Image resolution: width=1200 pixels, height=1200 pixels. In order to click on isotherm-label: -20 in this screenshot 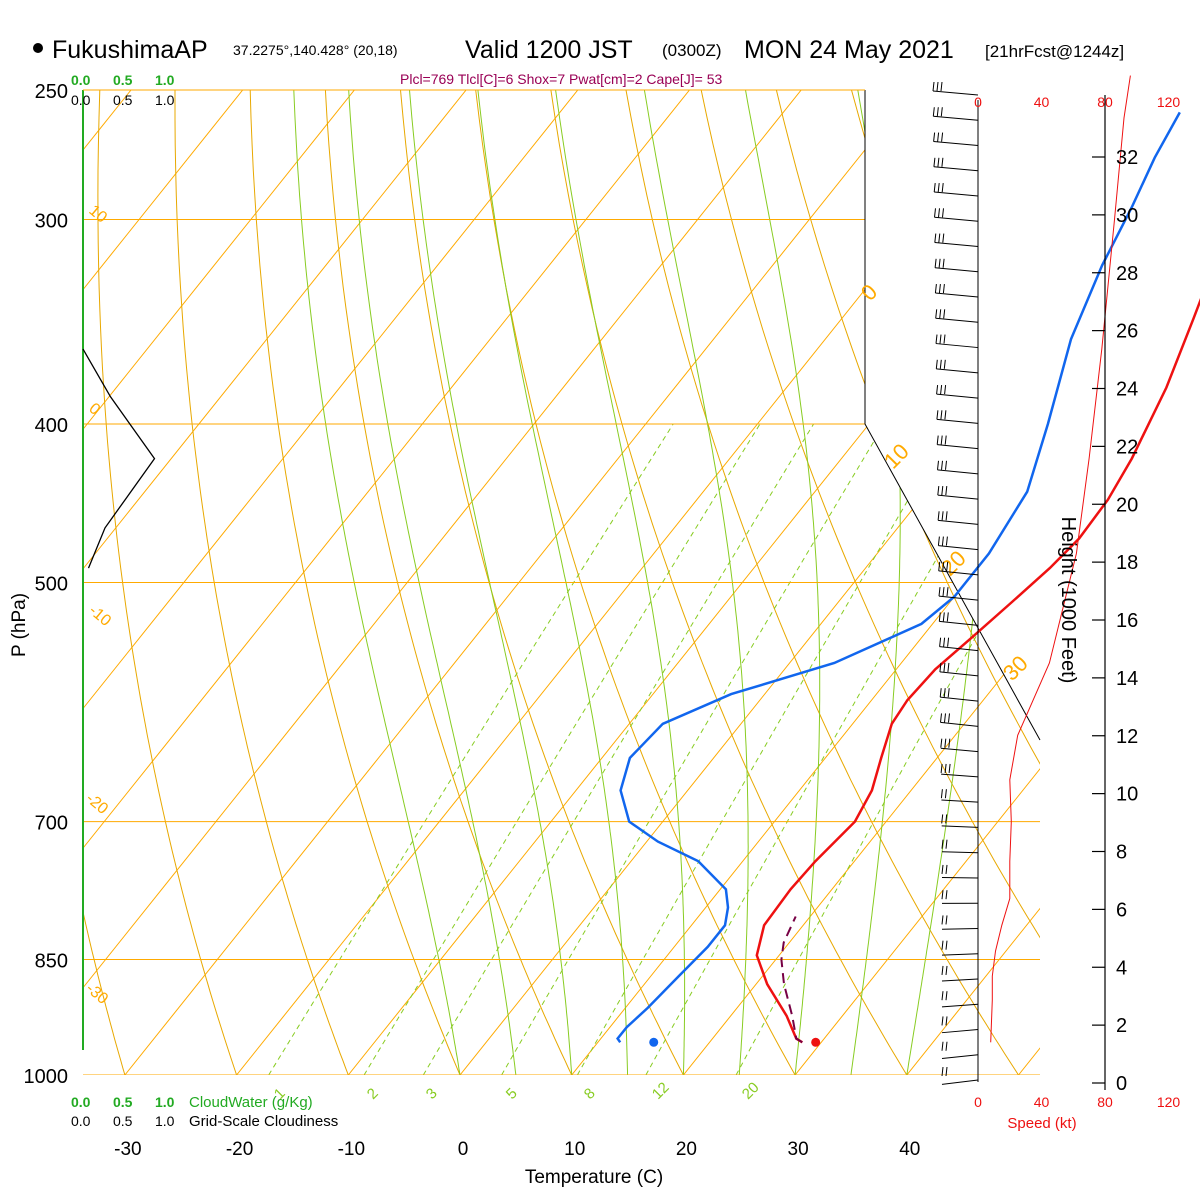, I will do `click(96, 804)`.